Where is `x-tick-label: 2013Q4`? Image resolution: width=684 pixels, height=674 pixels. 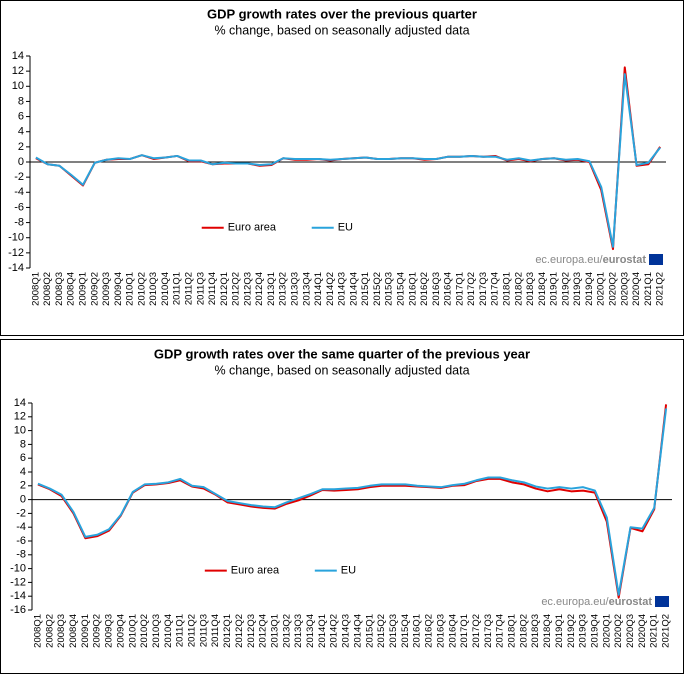 x-tick-label: 2013Q4 is located at coordinates (310, 631).